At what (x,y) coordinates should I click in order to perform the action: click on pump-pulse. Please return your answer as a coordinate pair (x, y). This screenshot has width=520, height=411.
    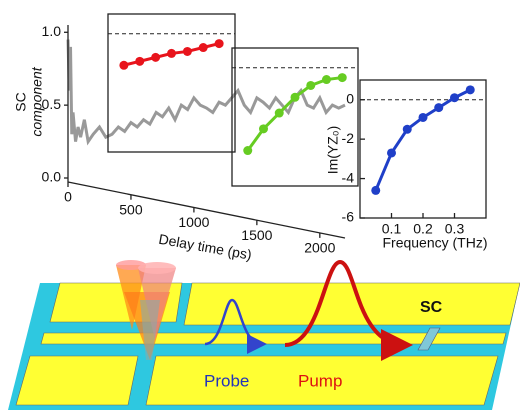
    Looking at the image, I should click on (348, 310).